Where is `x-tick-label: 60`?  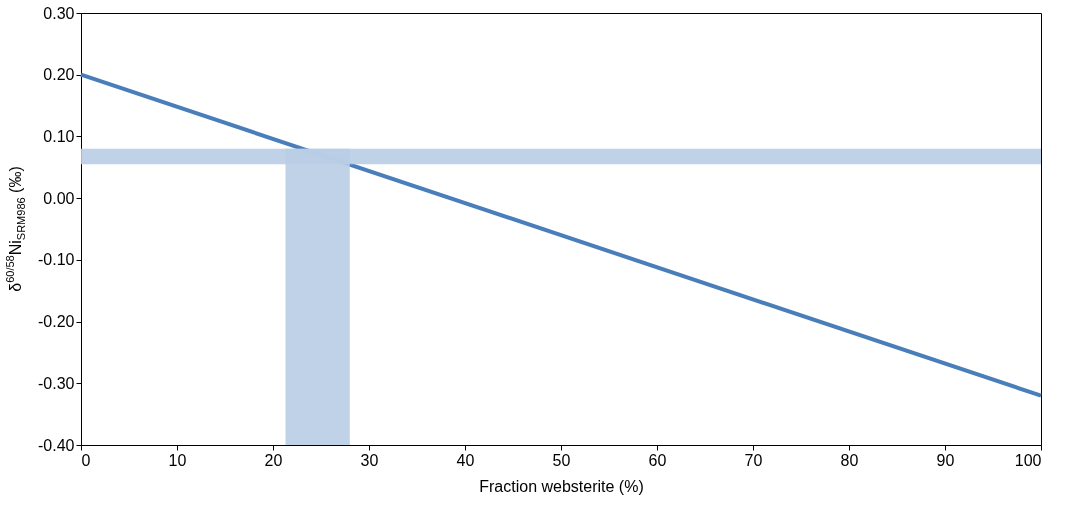
x-tick-label: 60 is located at coordinates (657, 460).